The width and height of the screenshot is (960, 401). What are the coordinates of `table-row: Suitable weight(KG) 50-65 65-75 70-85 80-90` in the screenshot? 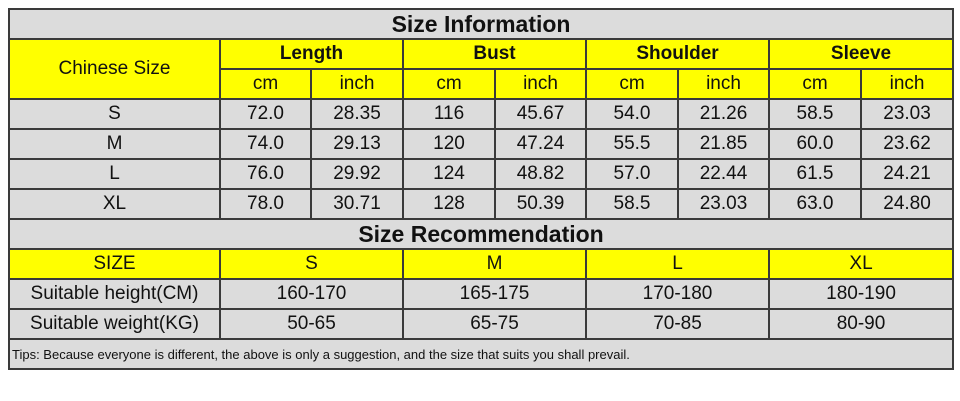 It's located at (481, 324).